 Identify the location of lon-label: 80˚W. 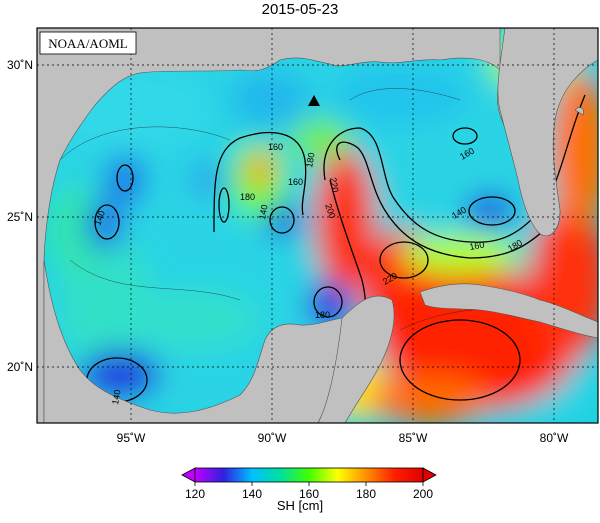
(554, 438).